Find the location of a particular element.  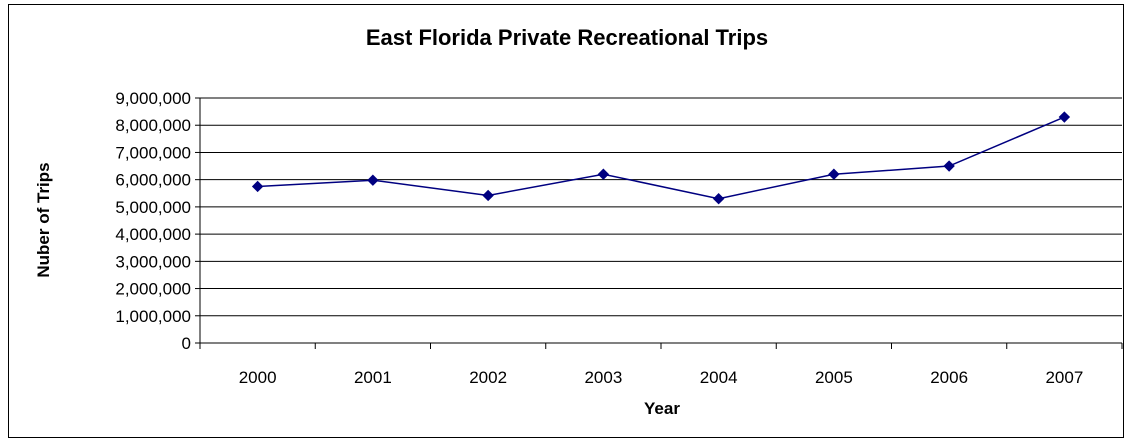

series-line is located at coordinates (661, 158).